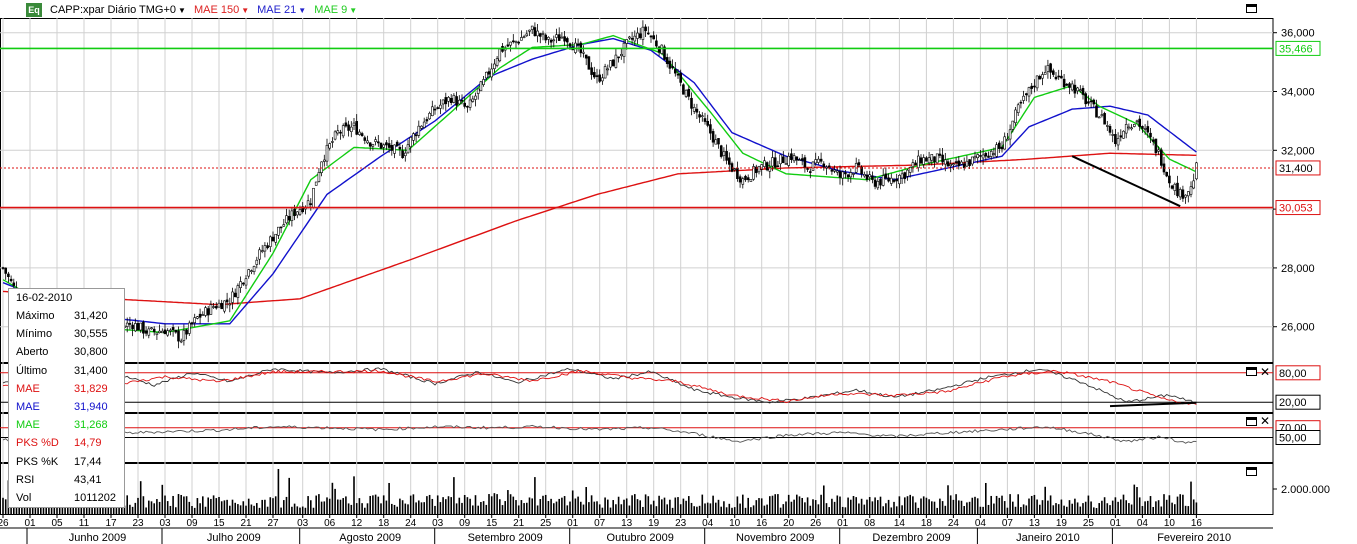 This screenshot has width=1357, height=544. Describe the element at coordinates (282, 10) in the screenshot. I see `mae21-label: MAE 21 ▼` at that location.